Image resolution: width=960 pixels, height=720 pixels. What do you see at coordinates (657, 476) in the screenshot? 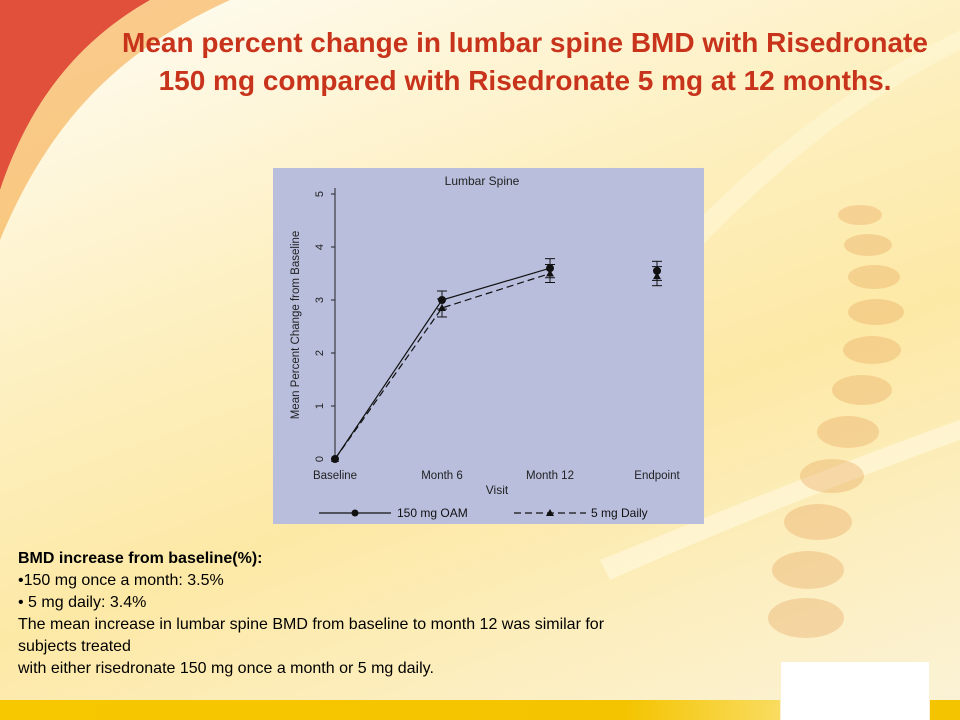
I see `x-tick-label: Endpoint` at bounding box center [657, 476].